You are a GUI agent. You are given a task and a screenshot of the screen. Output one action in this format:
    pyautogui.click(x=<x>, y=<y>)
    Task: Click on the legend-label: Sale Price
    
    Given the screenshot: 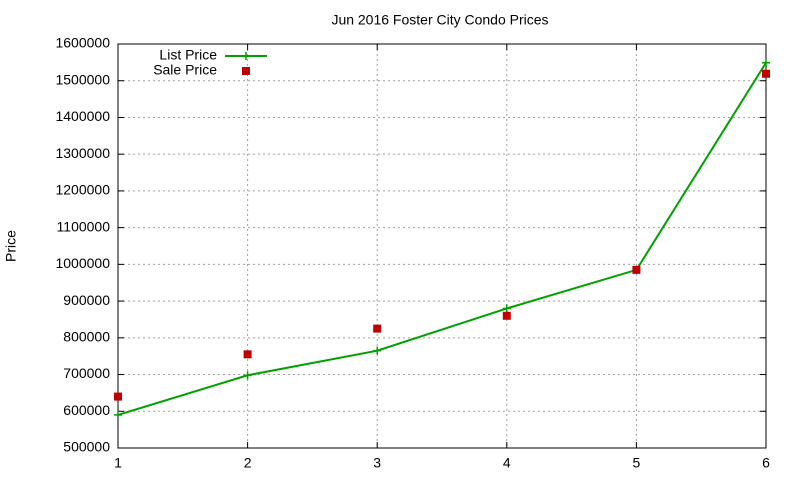 What is the action you would take?
    pyautogui.click(x=185, y=70)
    